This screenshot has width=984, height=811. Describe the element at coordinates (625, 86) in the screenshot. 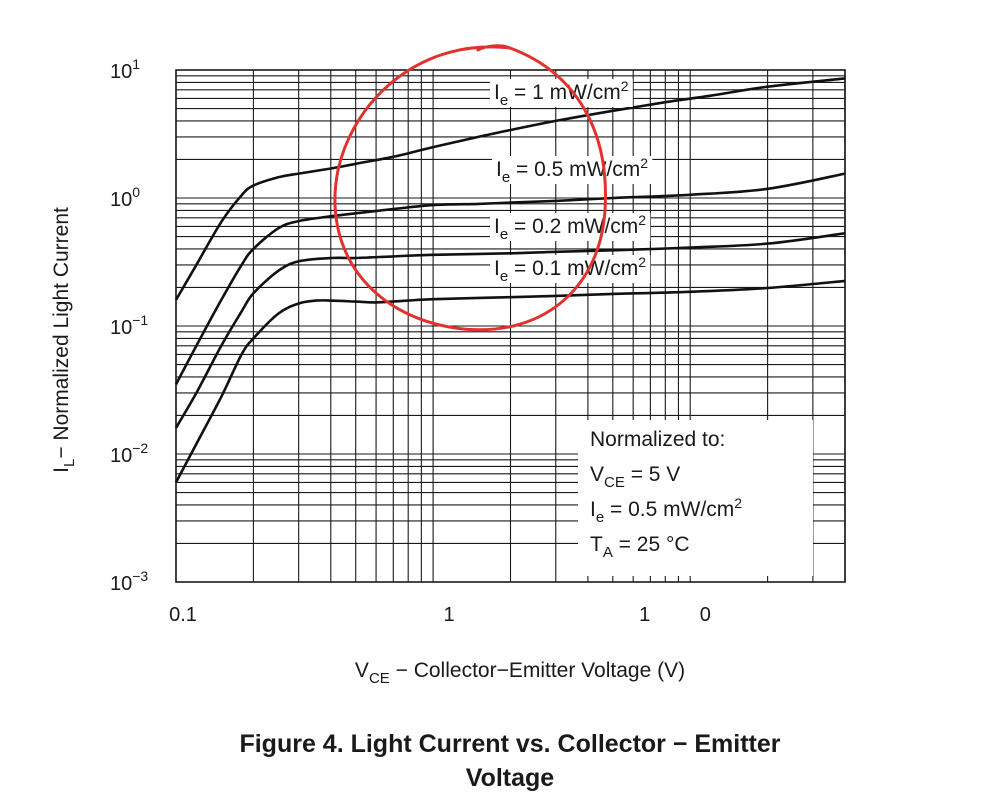

I see `curve-label-1-superscript: 2` at that location.